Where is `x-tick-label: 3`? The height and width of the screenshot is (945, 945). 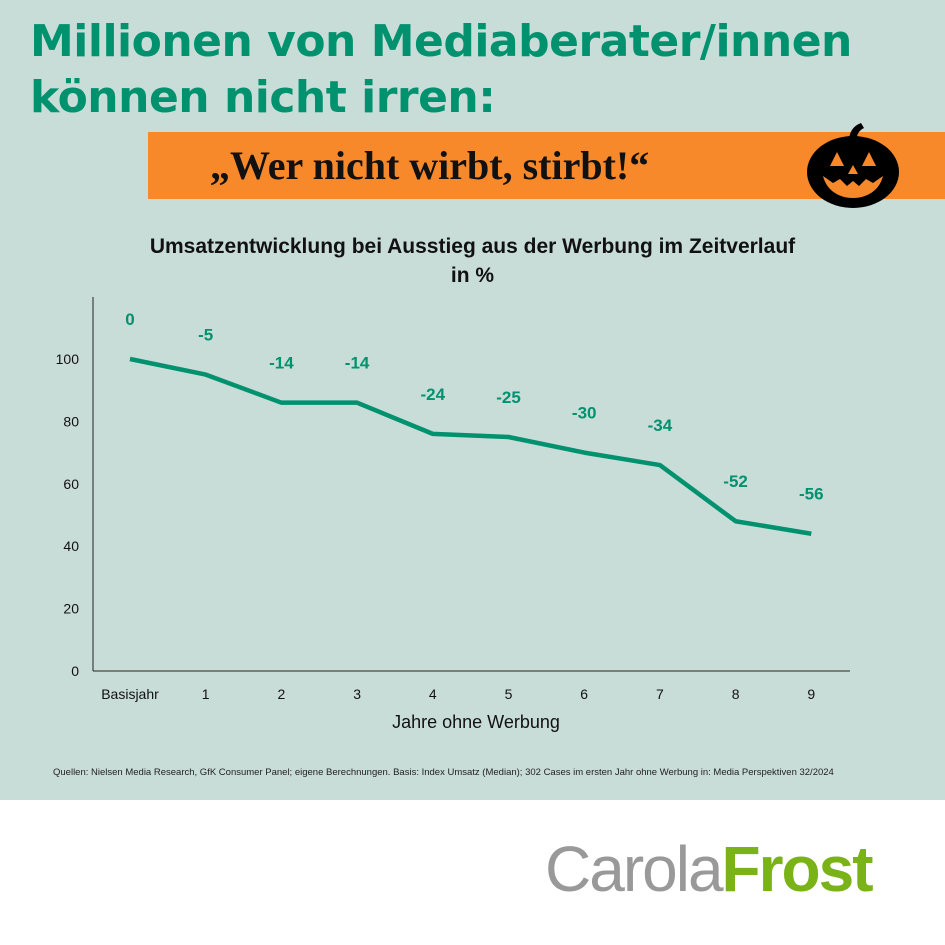
x-tick-label: 3 is located at coordinates (357, 694).